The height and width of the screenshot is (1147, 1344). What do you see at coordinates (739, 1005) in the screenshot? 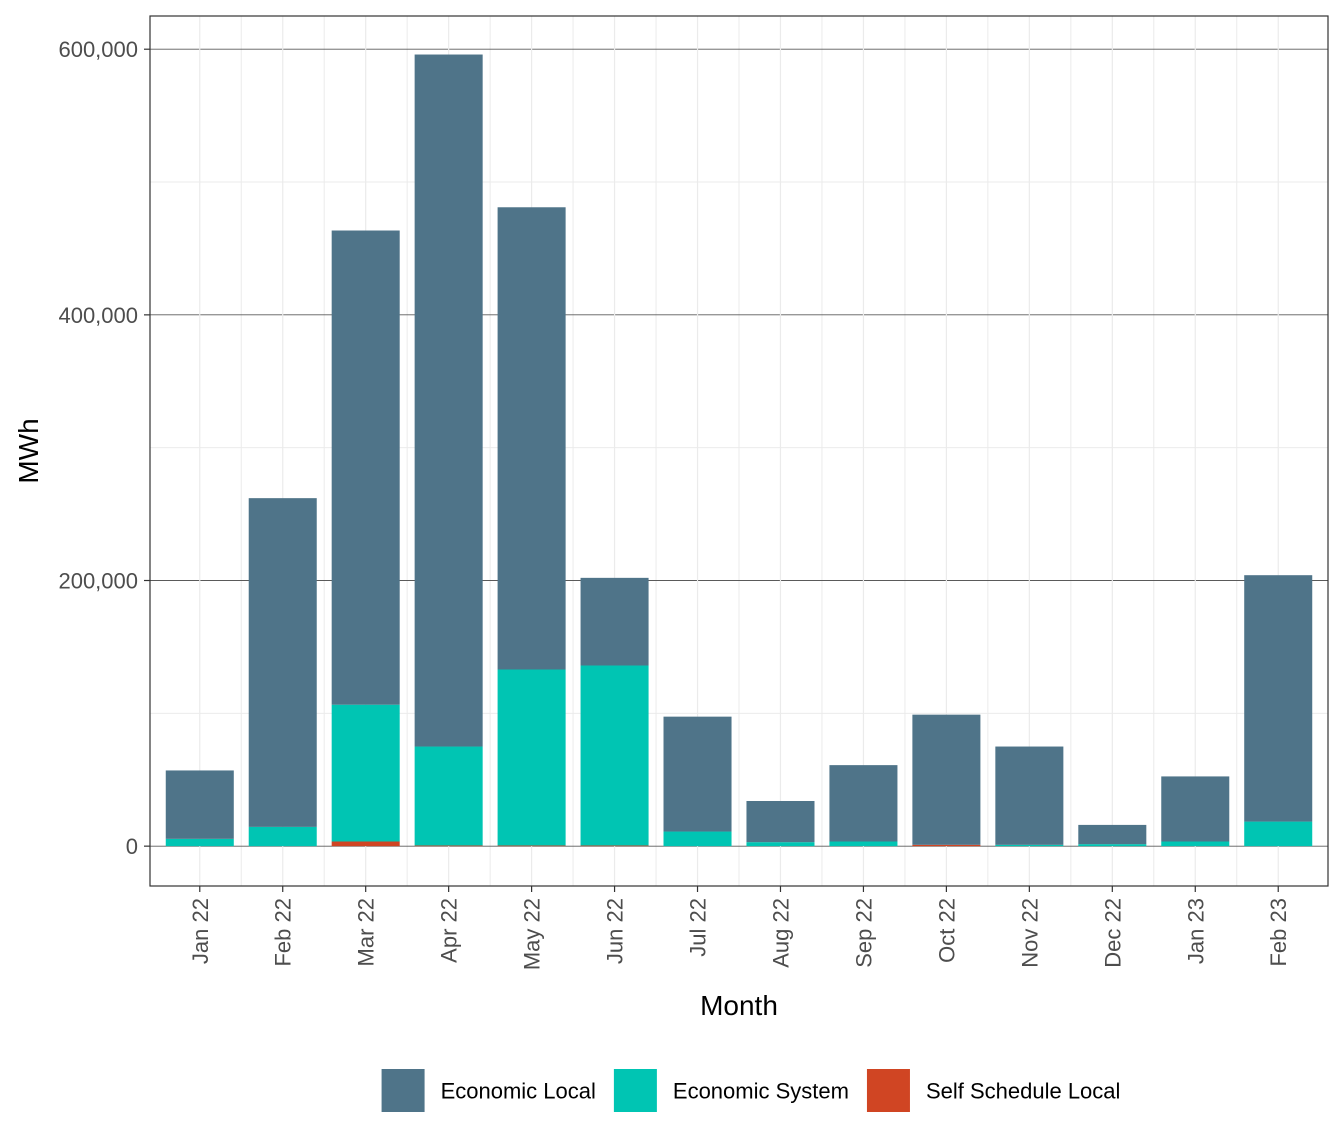
I see `x-axis-title: Month` at bounding box center [739, 1005].